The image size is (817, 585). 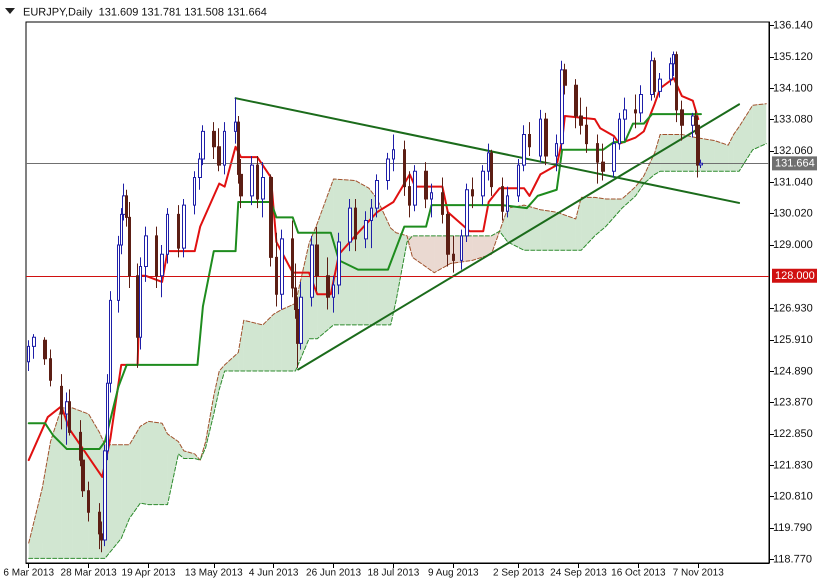 What do you see at coordinates (793, 465) in the screenshot?
I see `y-tick-label: 121.830` at bounding box center [793, 465].